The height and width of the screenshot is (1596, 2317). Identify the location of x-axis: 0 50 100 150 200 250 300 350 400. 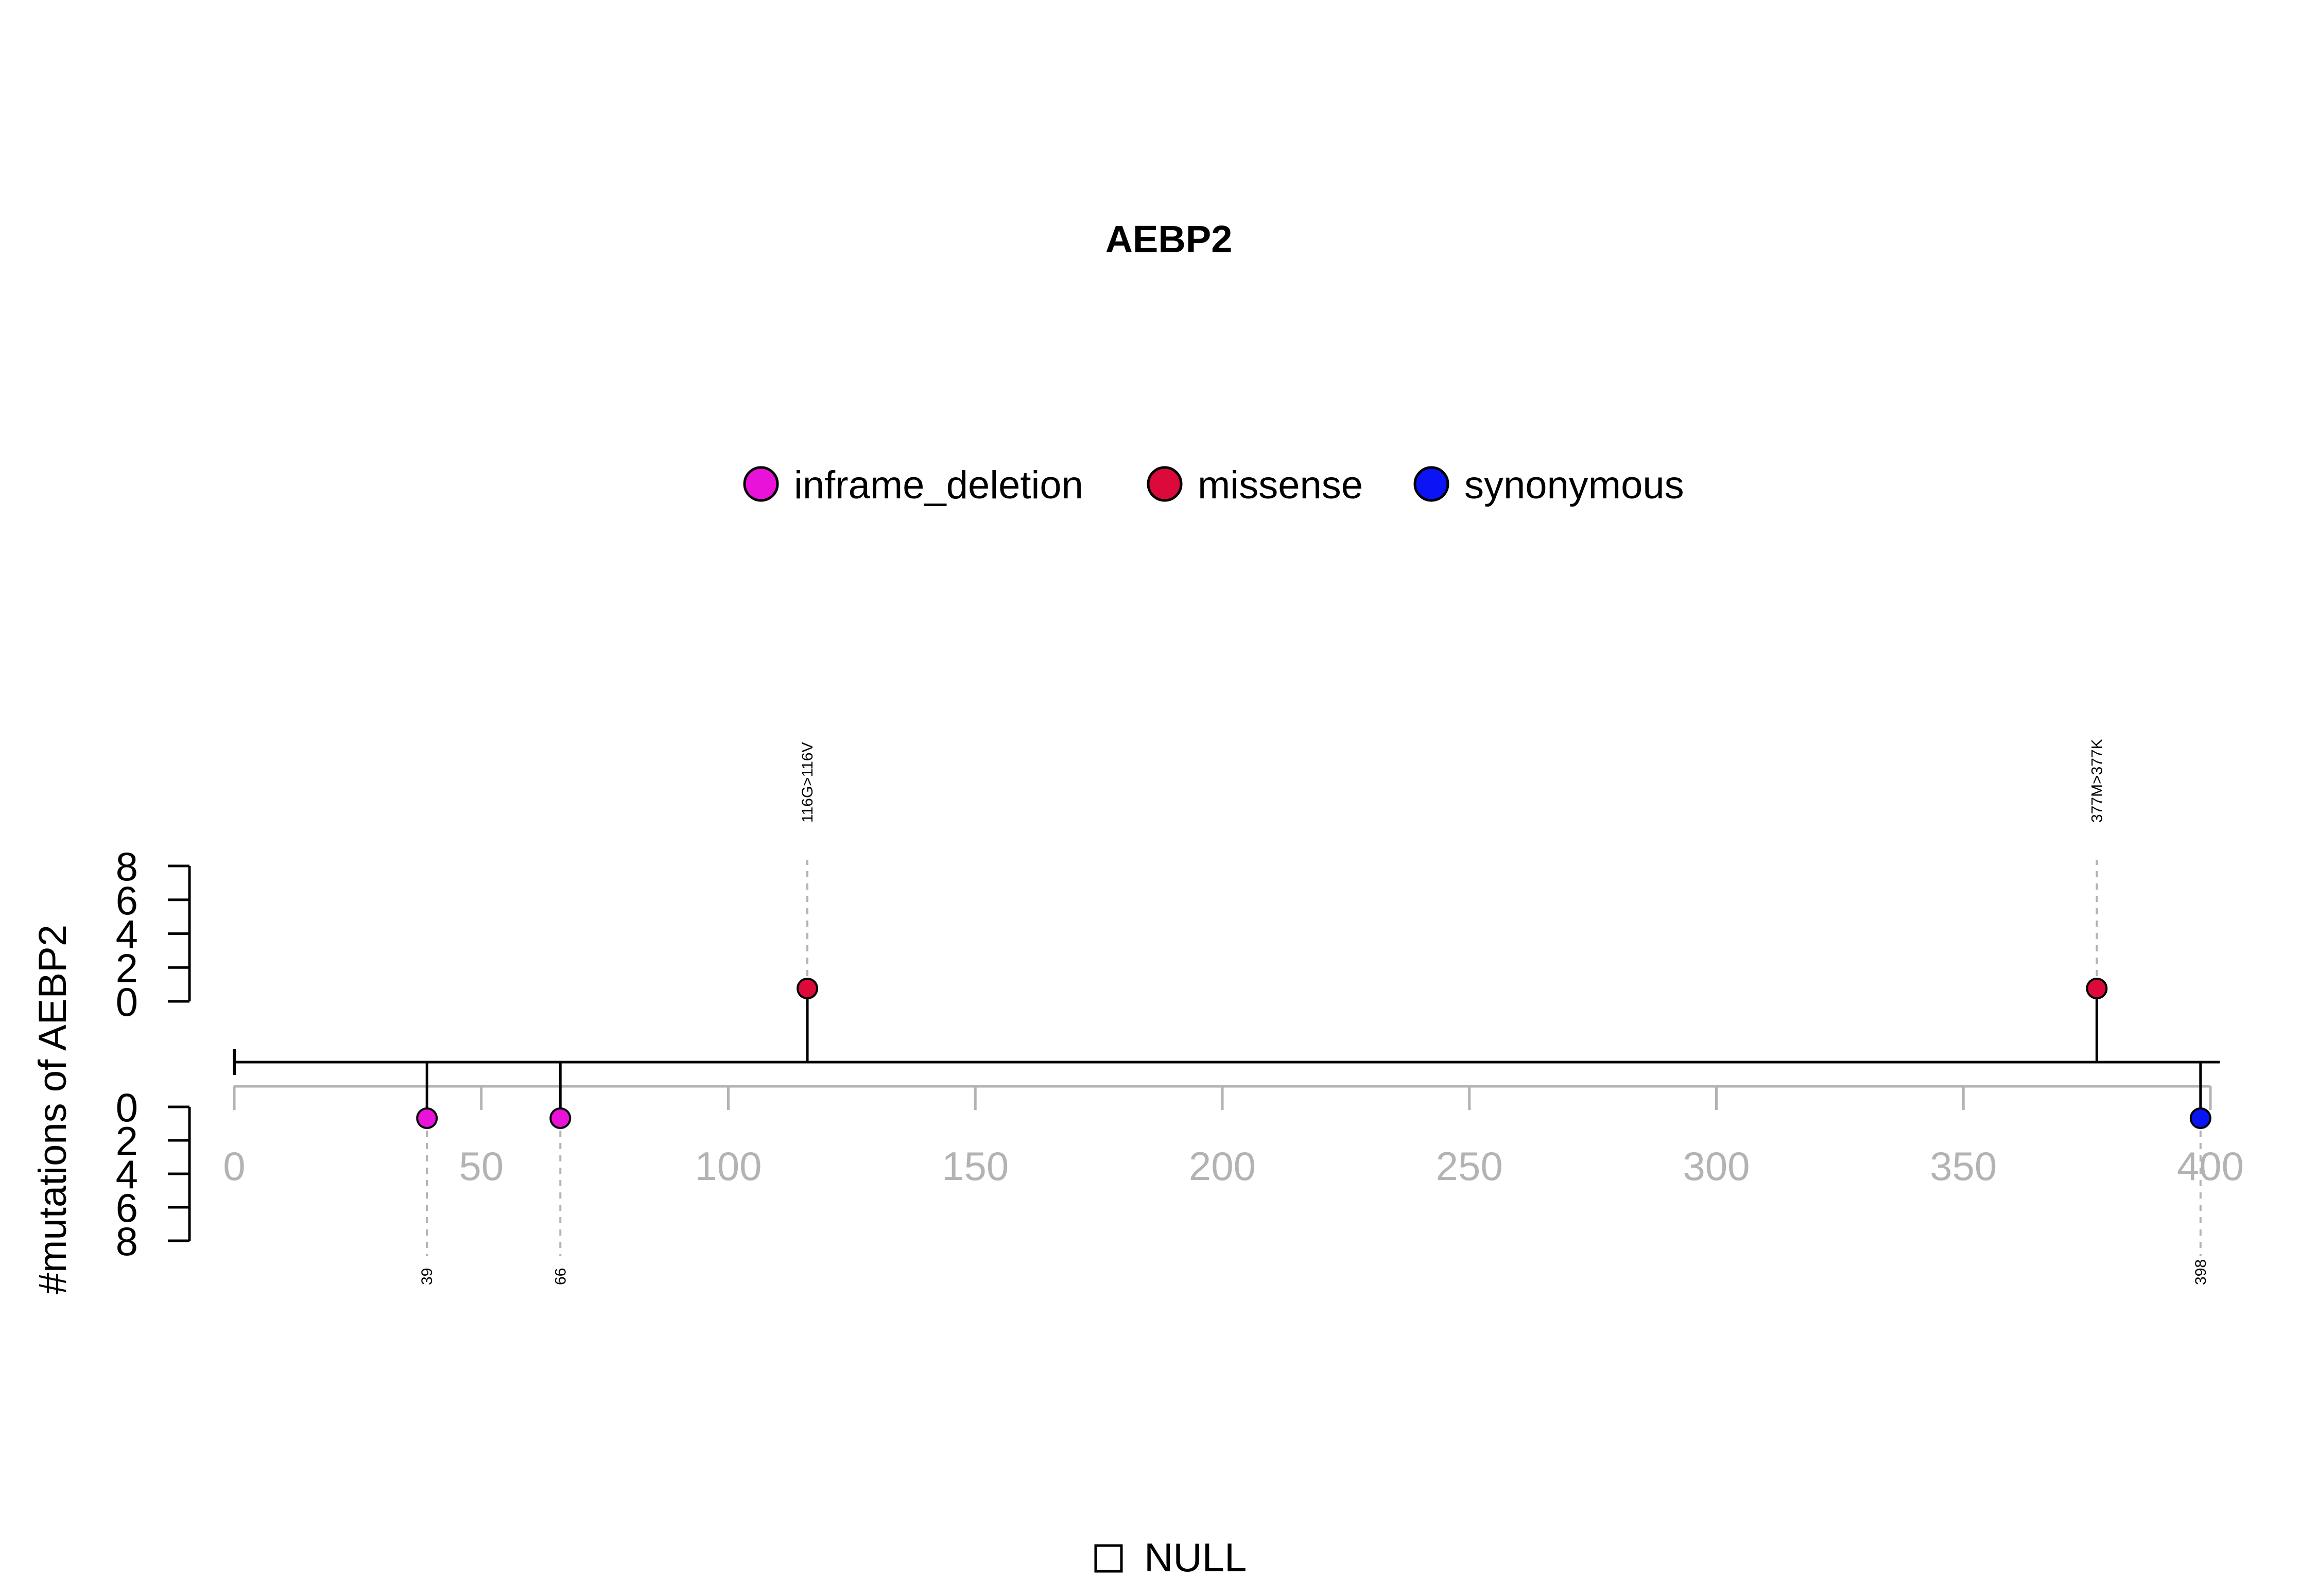
(1233, 1137).